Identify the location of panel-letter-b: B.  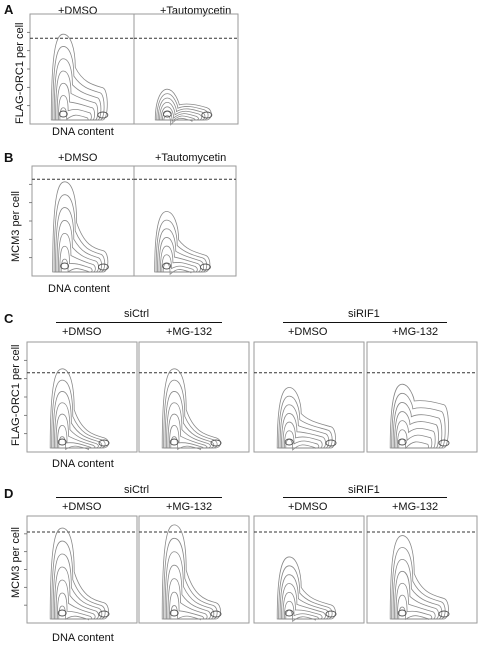
(9, 157).